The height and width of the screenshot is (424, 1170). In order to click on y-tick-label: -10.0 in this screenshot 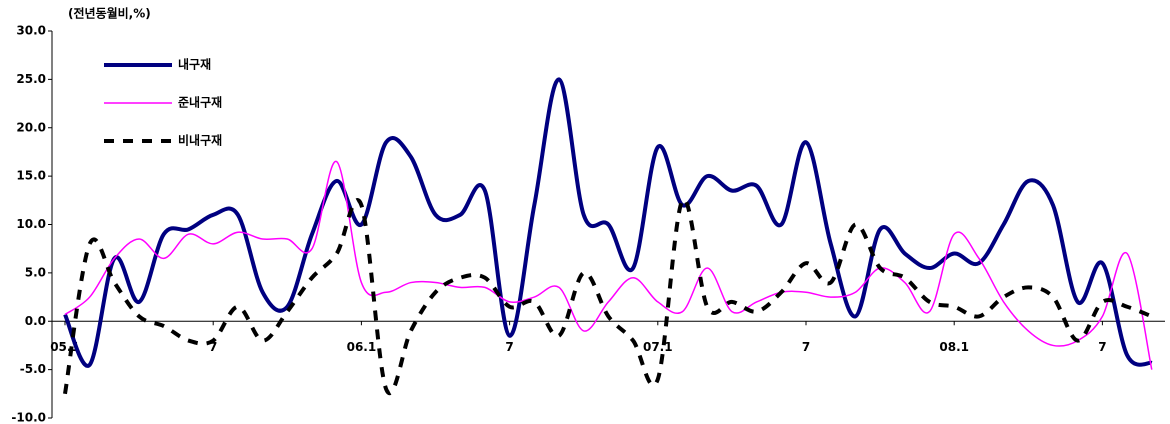, I will do `click(28, 417)`.